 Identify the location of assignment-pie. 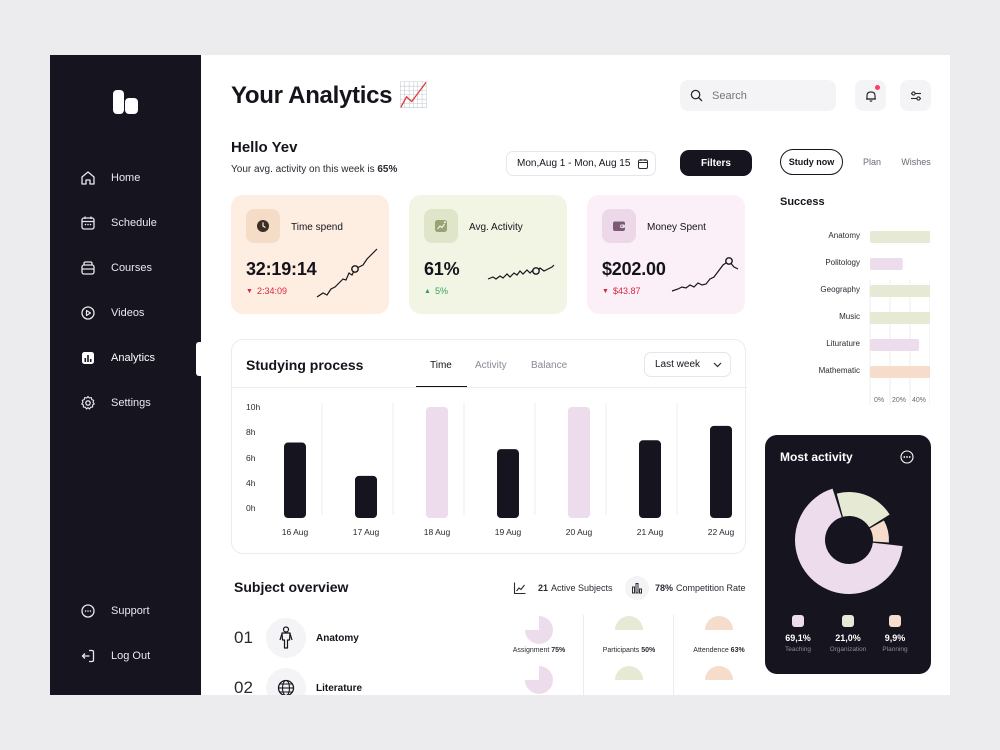
(539, 630).